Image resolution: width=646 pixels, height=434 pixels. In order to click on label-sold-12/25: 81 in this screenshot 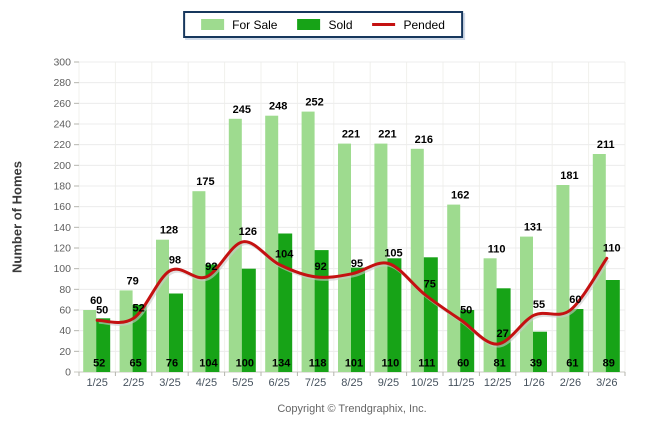, I will do `click(499, 364)`.